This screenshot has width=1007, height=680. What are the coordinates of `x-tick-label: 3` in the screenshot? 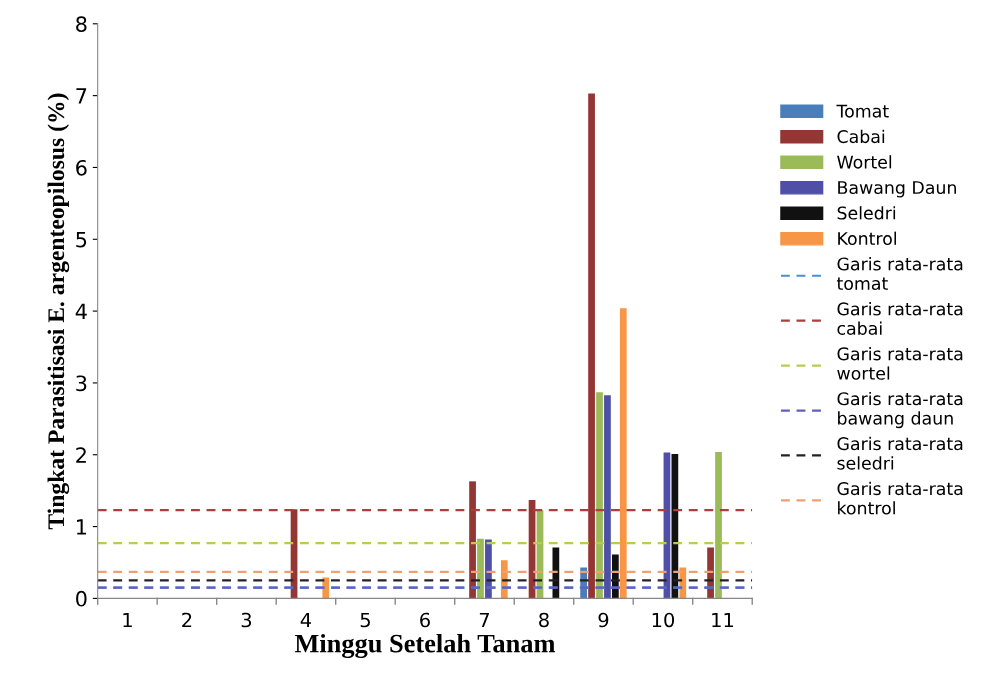 It's located at (246, 620).